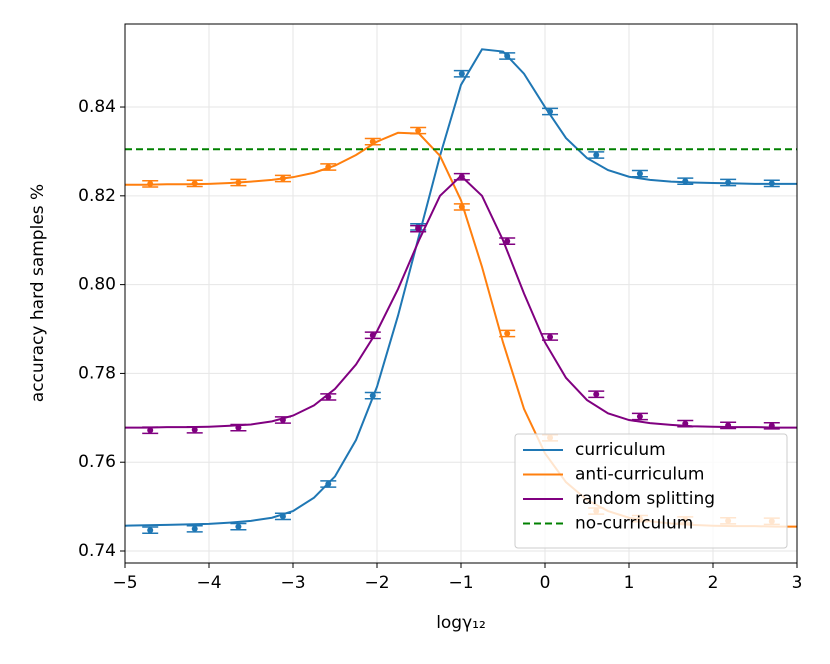  I want to click on legend-label: curriculum, so click(620, 450).